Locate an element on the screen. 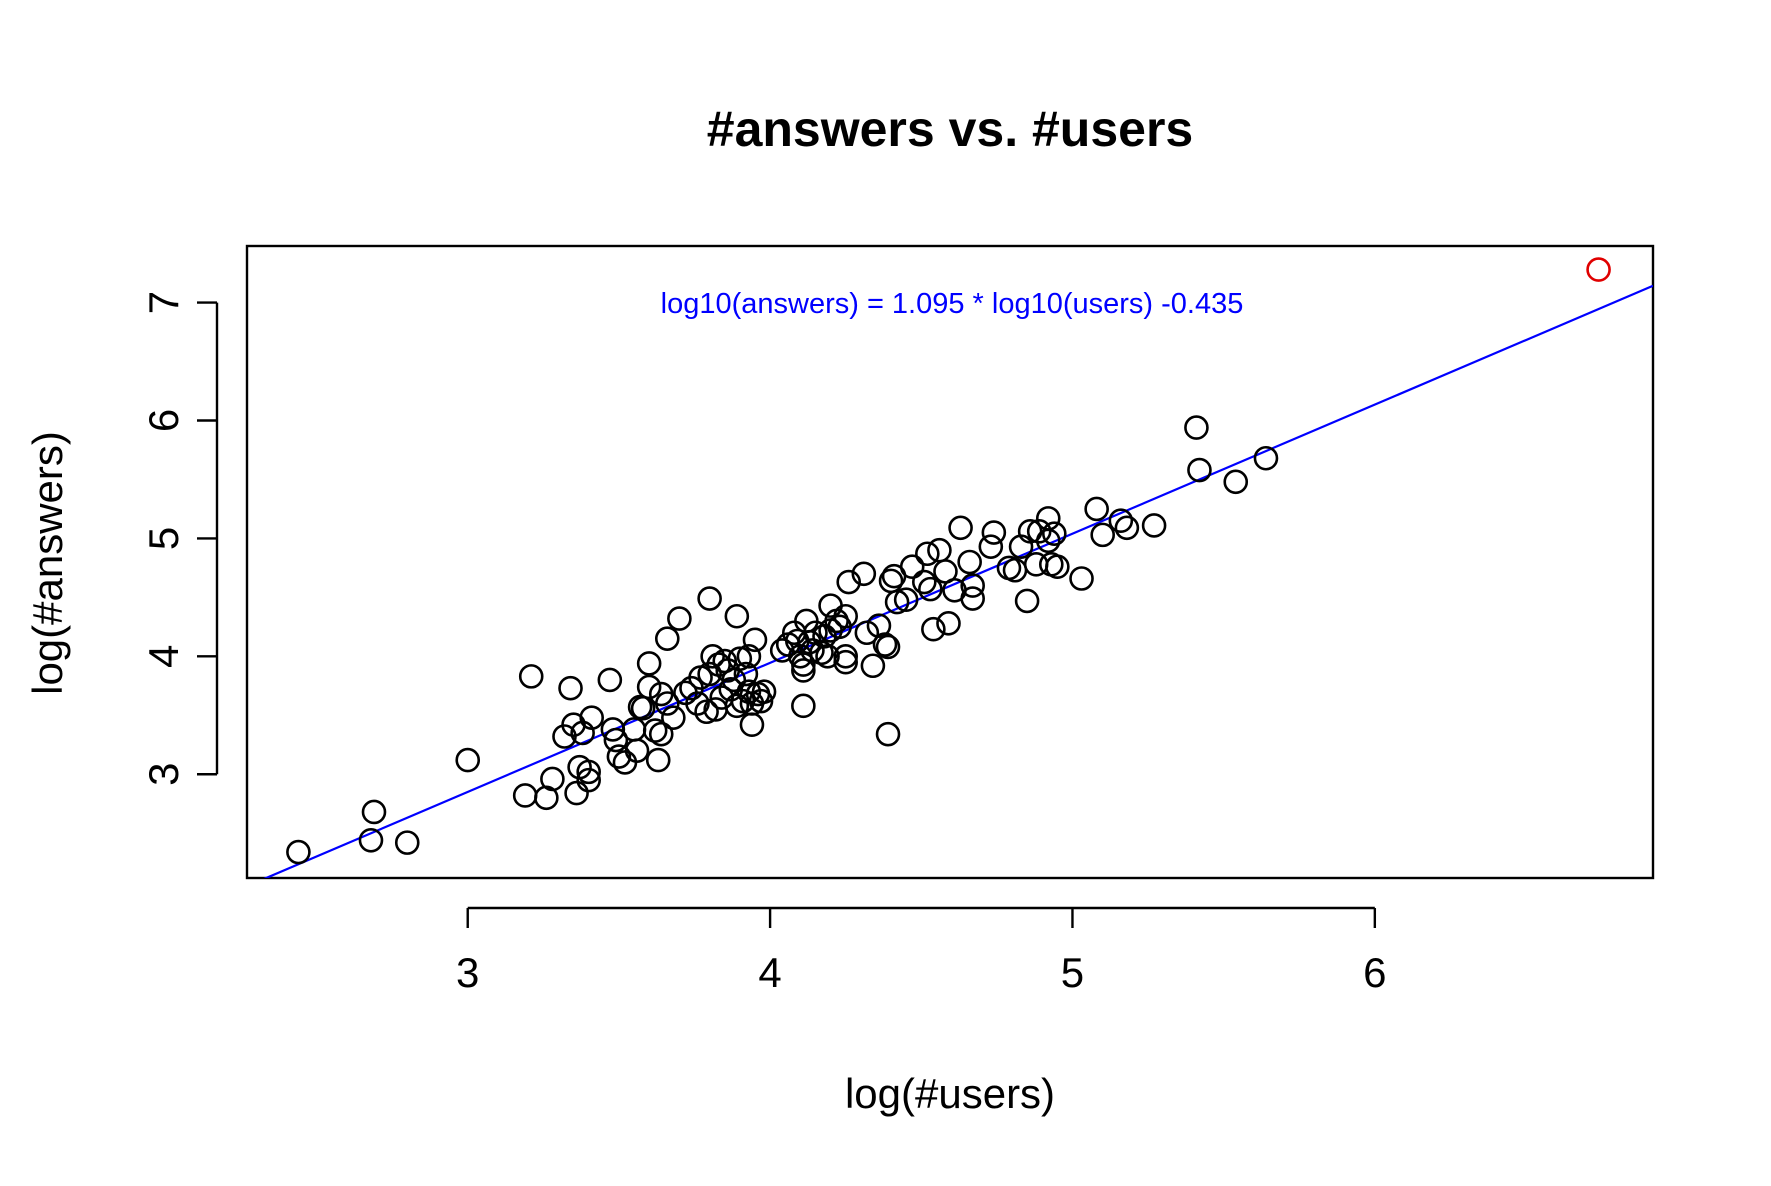 This screenshot has width=1771, height=1186. x-tick-label: 3 is located at coordinates (467, 972).